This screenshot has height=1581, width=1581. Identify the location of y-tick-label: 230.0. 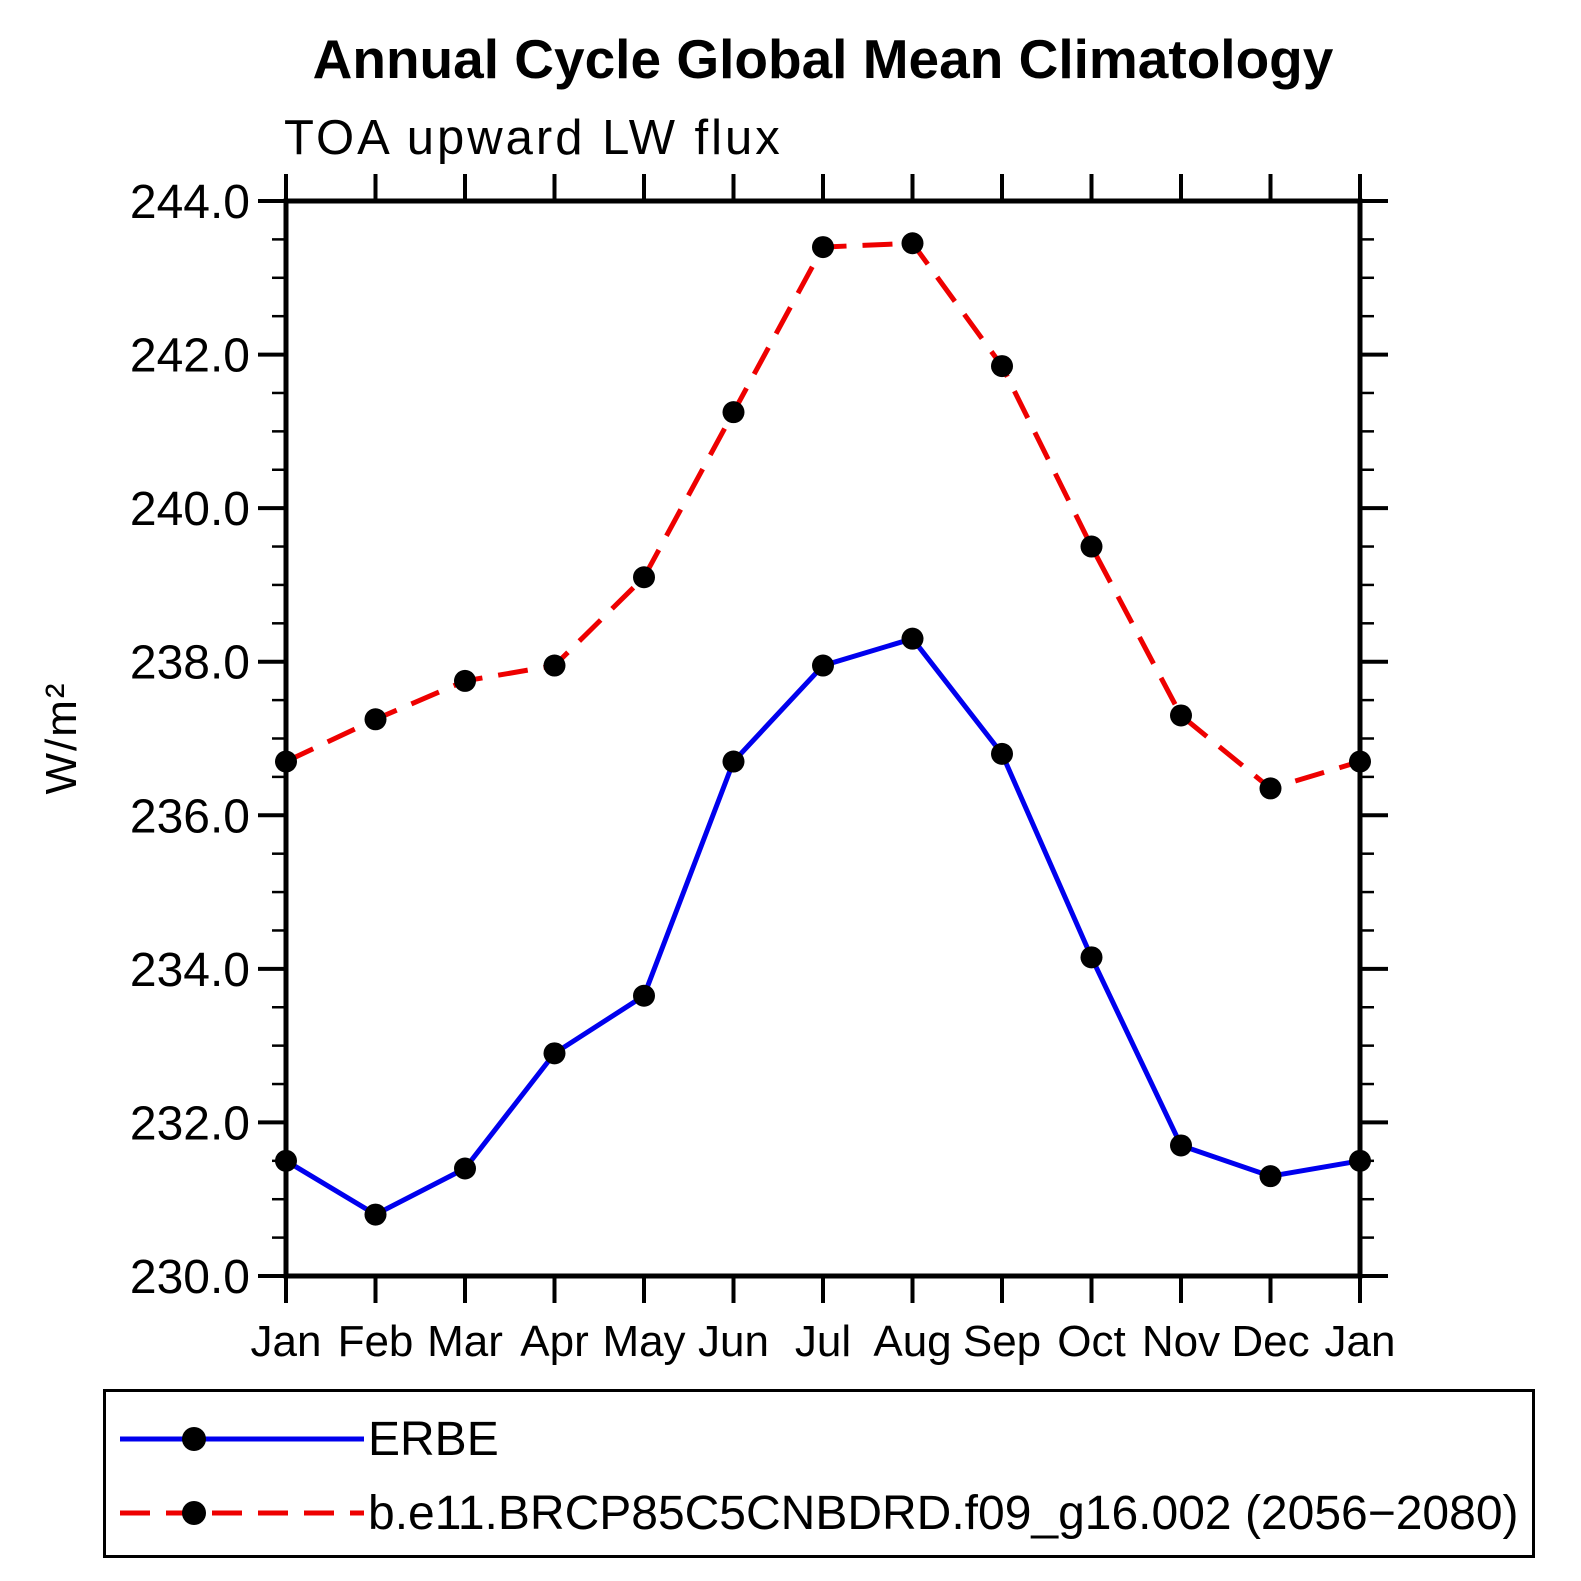
(190, 1277).